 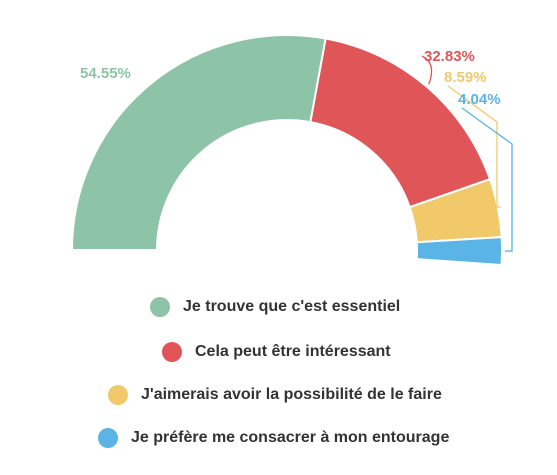 I want to click on legend-item-interessant: Cela peut être intéressant, so click(x=276, y=352).